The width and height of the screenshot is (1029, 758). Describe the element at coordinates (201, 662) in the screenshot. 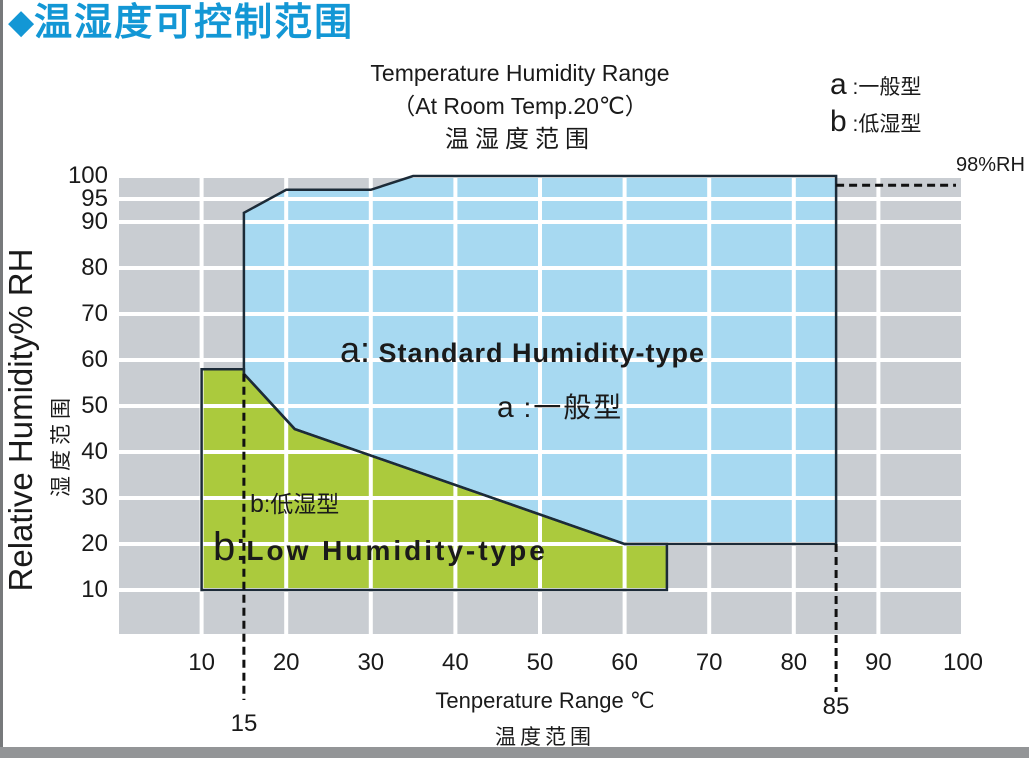

I see `x-tick-label-10: 10` at that location.